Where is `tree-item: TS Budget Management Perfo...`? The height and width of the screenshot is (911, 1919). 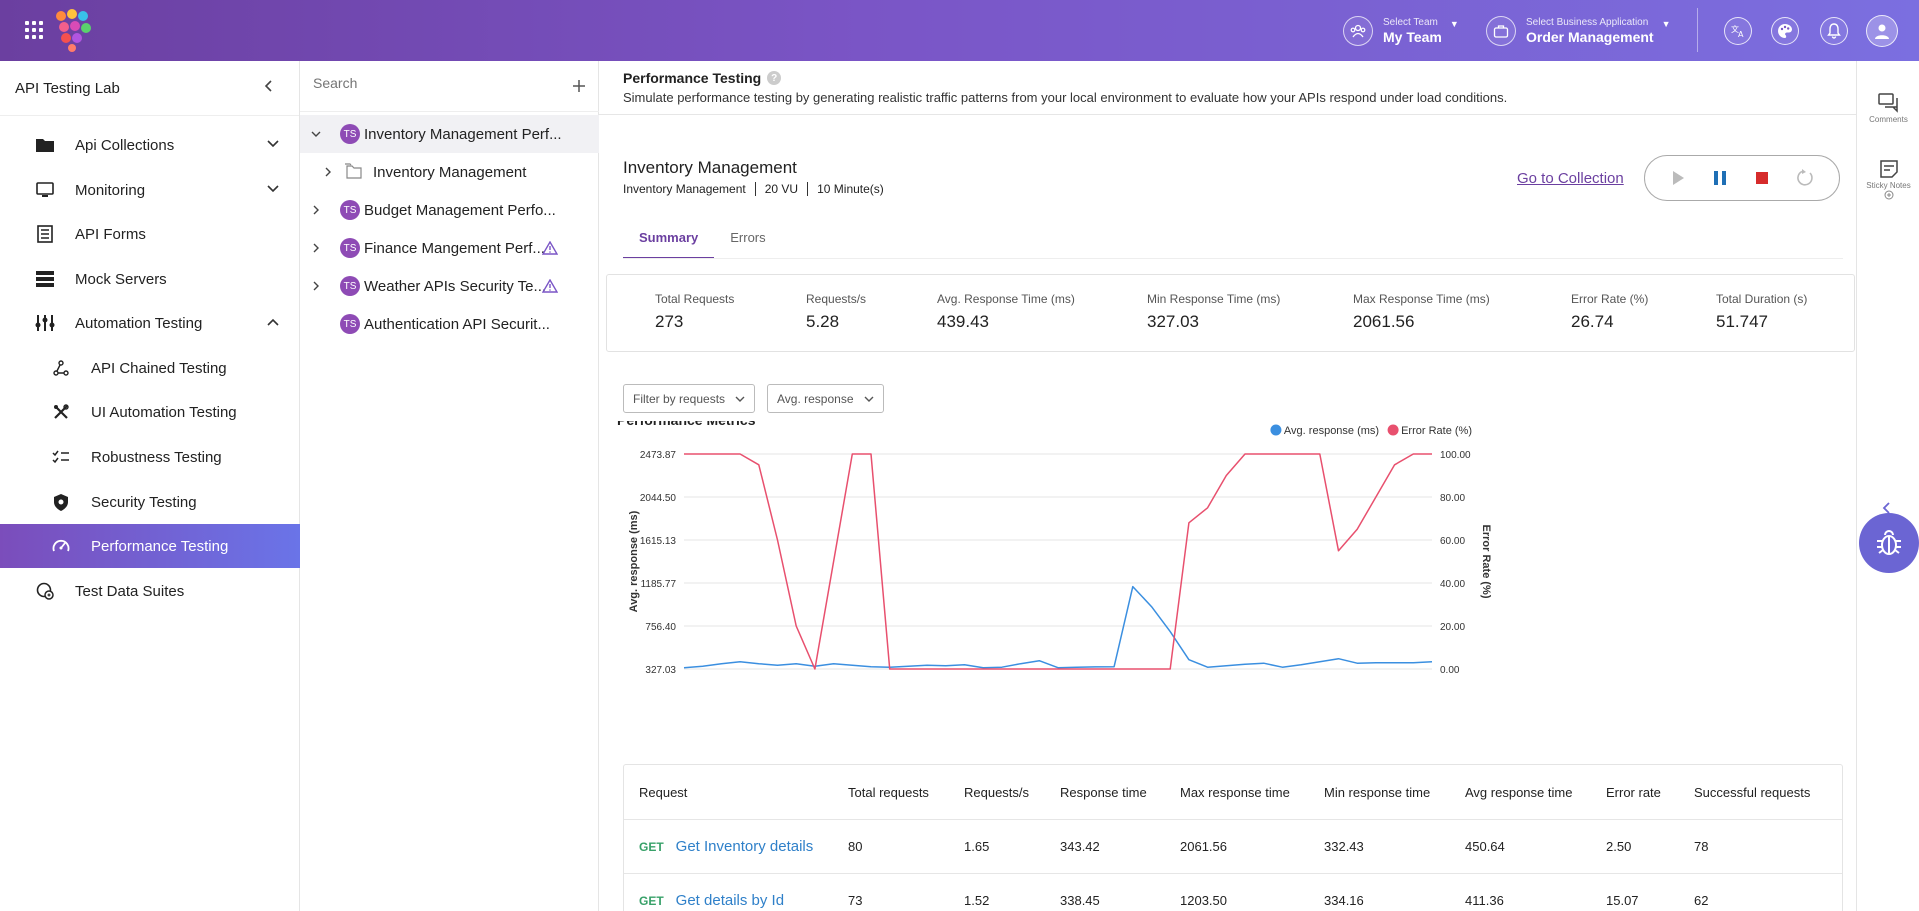
tree-item: TS Budget Management Perfo... is located at coordinates (449, 210).